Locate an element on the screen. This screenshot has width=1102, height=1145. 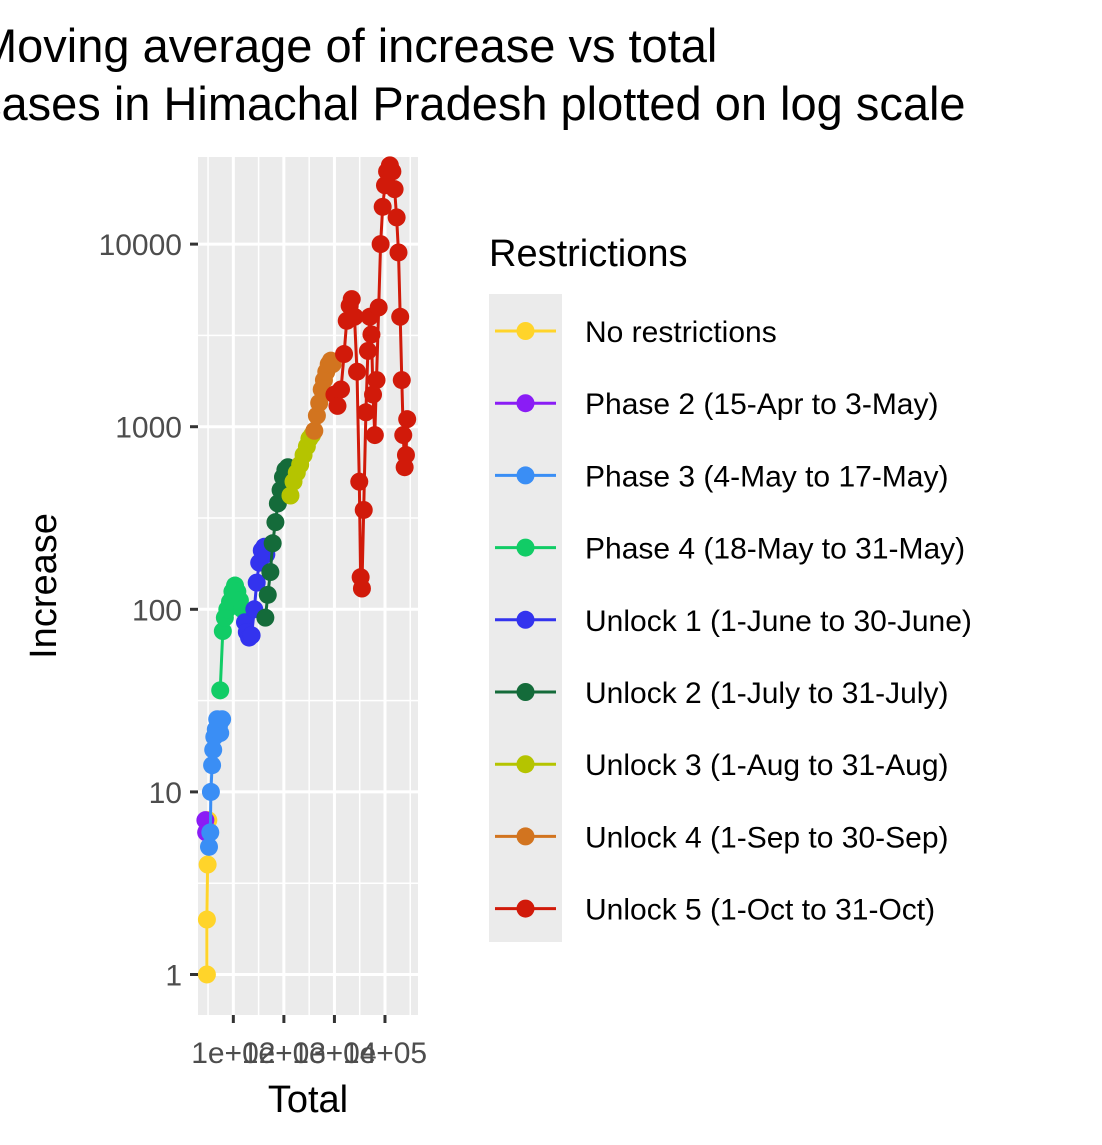
x-axis-title: Total is located at coordinates (308, 1100).